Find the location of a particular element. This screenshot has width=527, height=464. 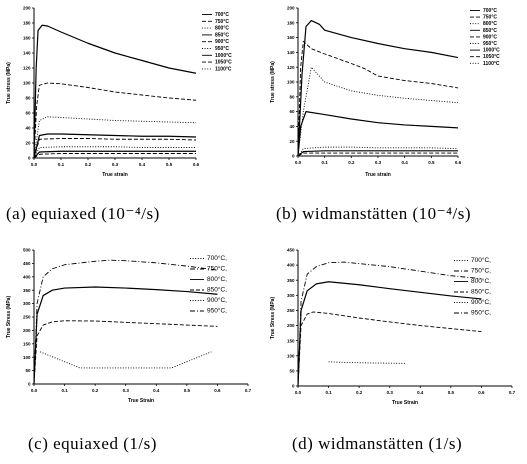

caption-d: (d) widmanstätten (1/s) is located at coordinates (377, 443).